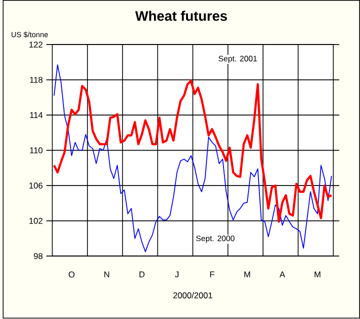 The image size is (360, 319). Describe the element at coordinates (38, 256) in the screenshot. I see `y-tick-label: 98` at that location.